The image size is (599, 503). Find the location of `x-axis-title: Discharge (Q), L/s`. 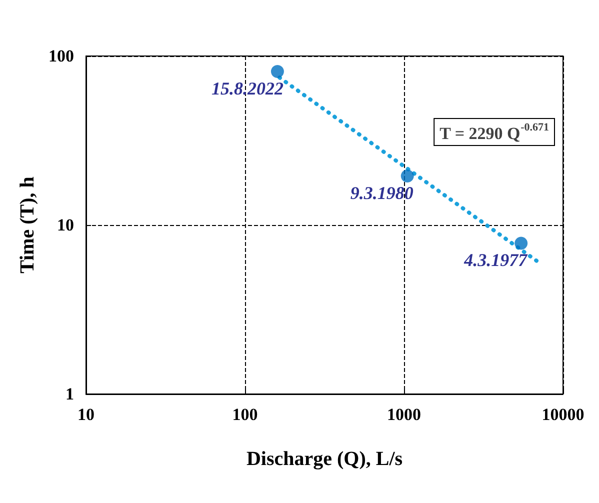

x-axis-title: Discharge (Q), L/s is located at coordinates (324, 459).